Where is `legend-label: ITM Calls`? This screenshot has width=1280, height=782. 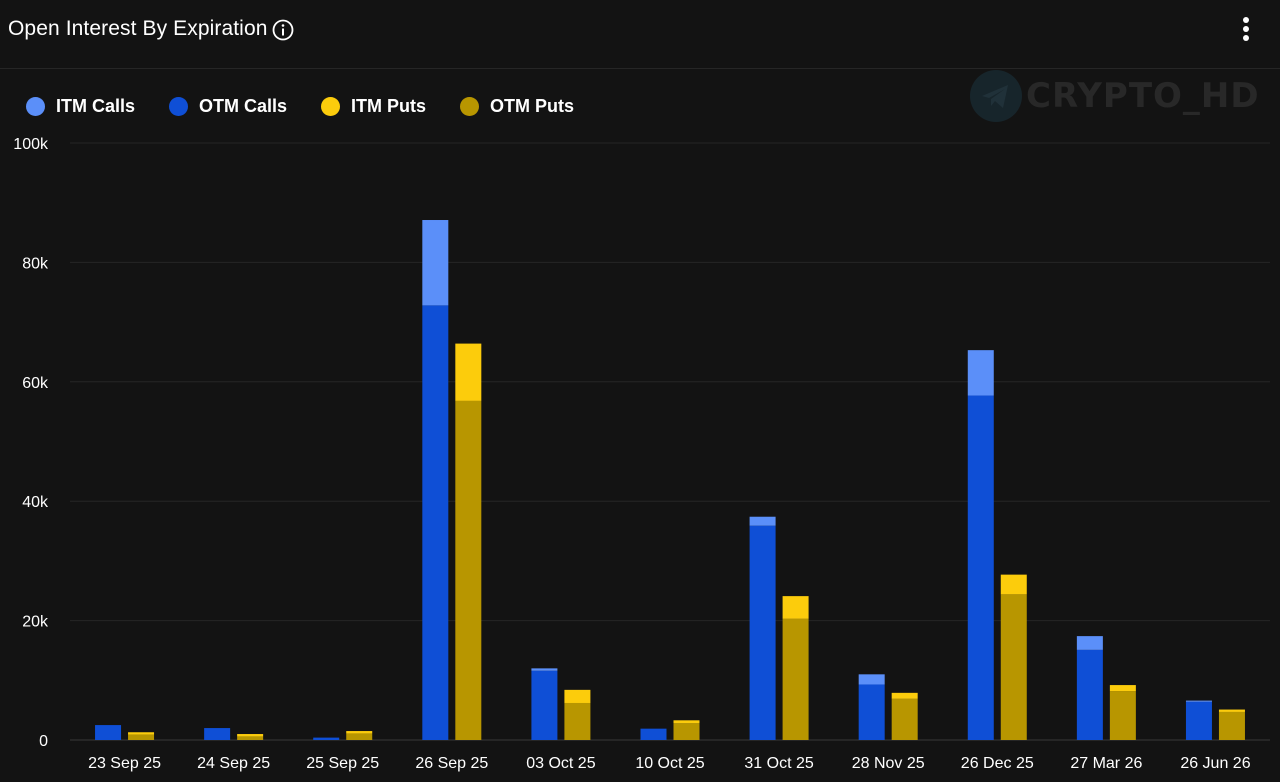
legend-label: ITM Calls is located at coordinates (96, 105).